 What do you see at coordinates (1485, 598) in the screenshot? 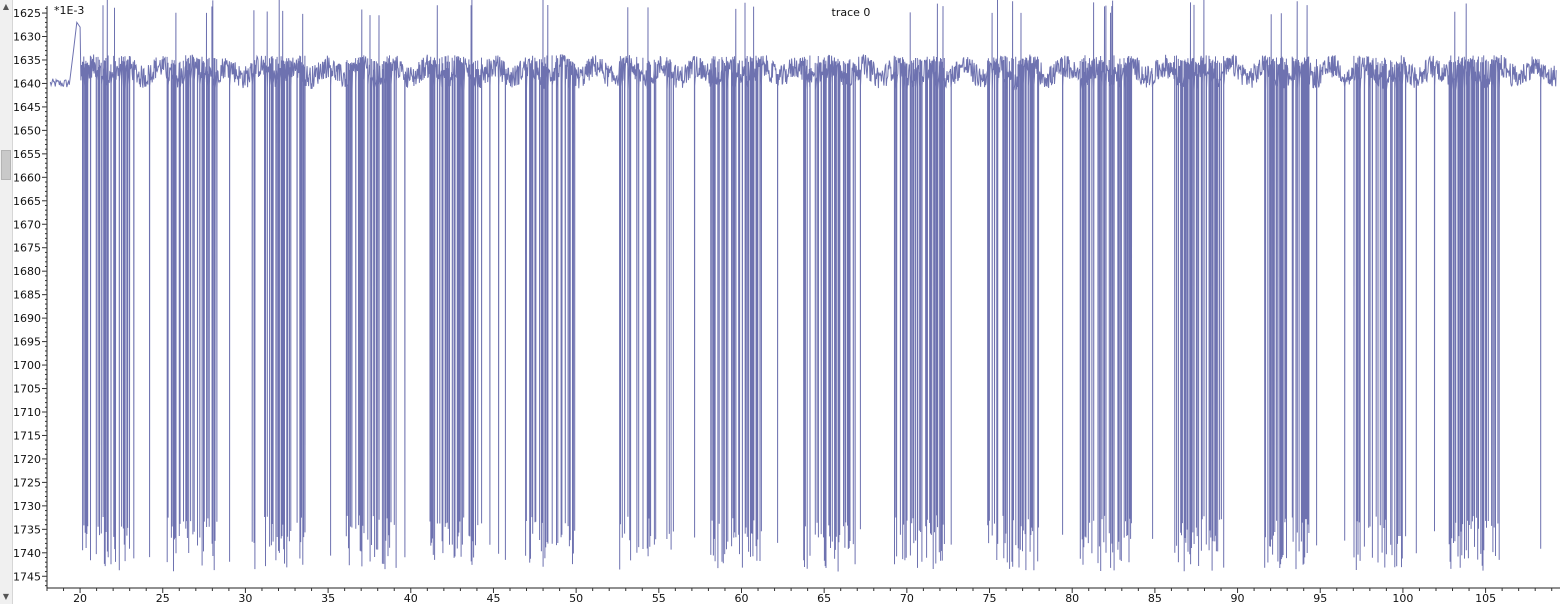
I see `x-tick-label: 105` at bounding box center [1485, 598].